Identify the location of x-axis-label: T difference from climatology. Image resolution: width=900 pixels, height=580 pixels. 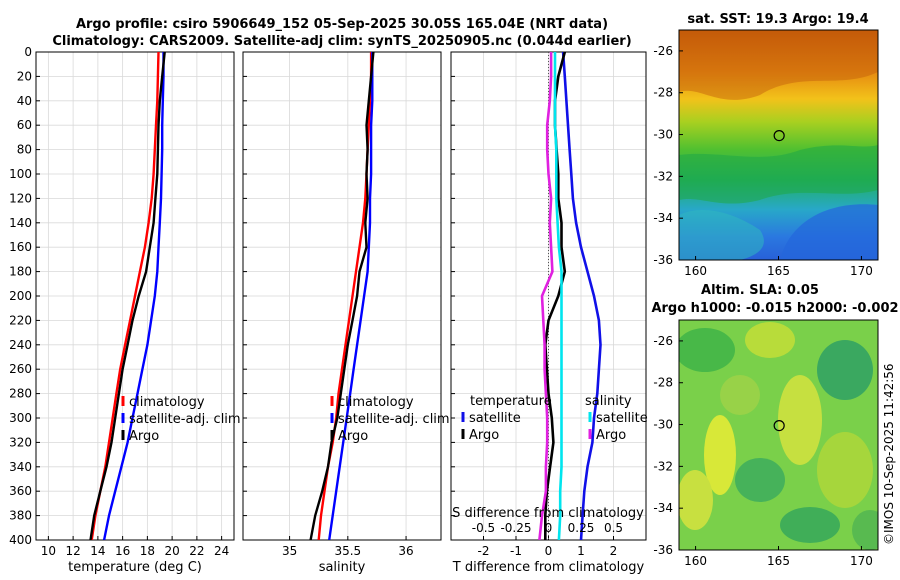
(548, 567).